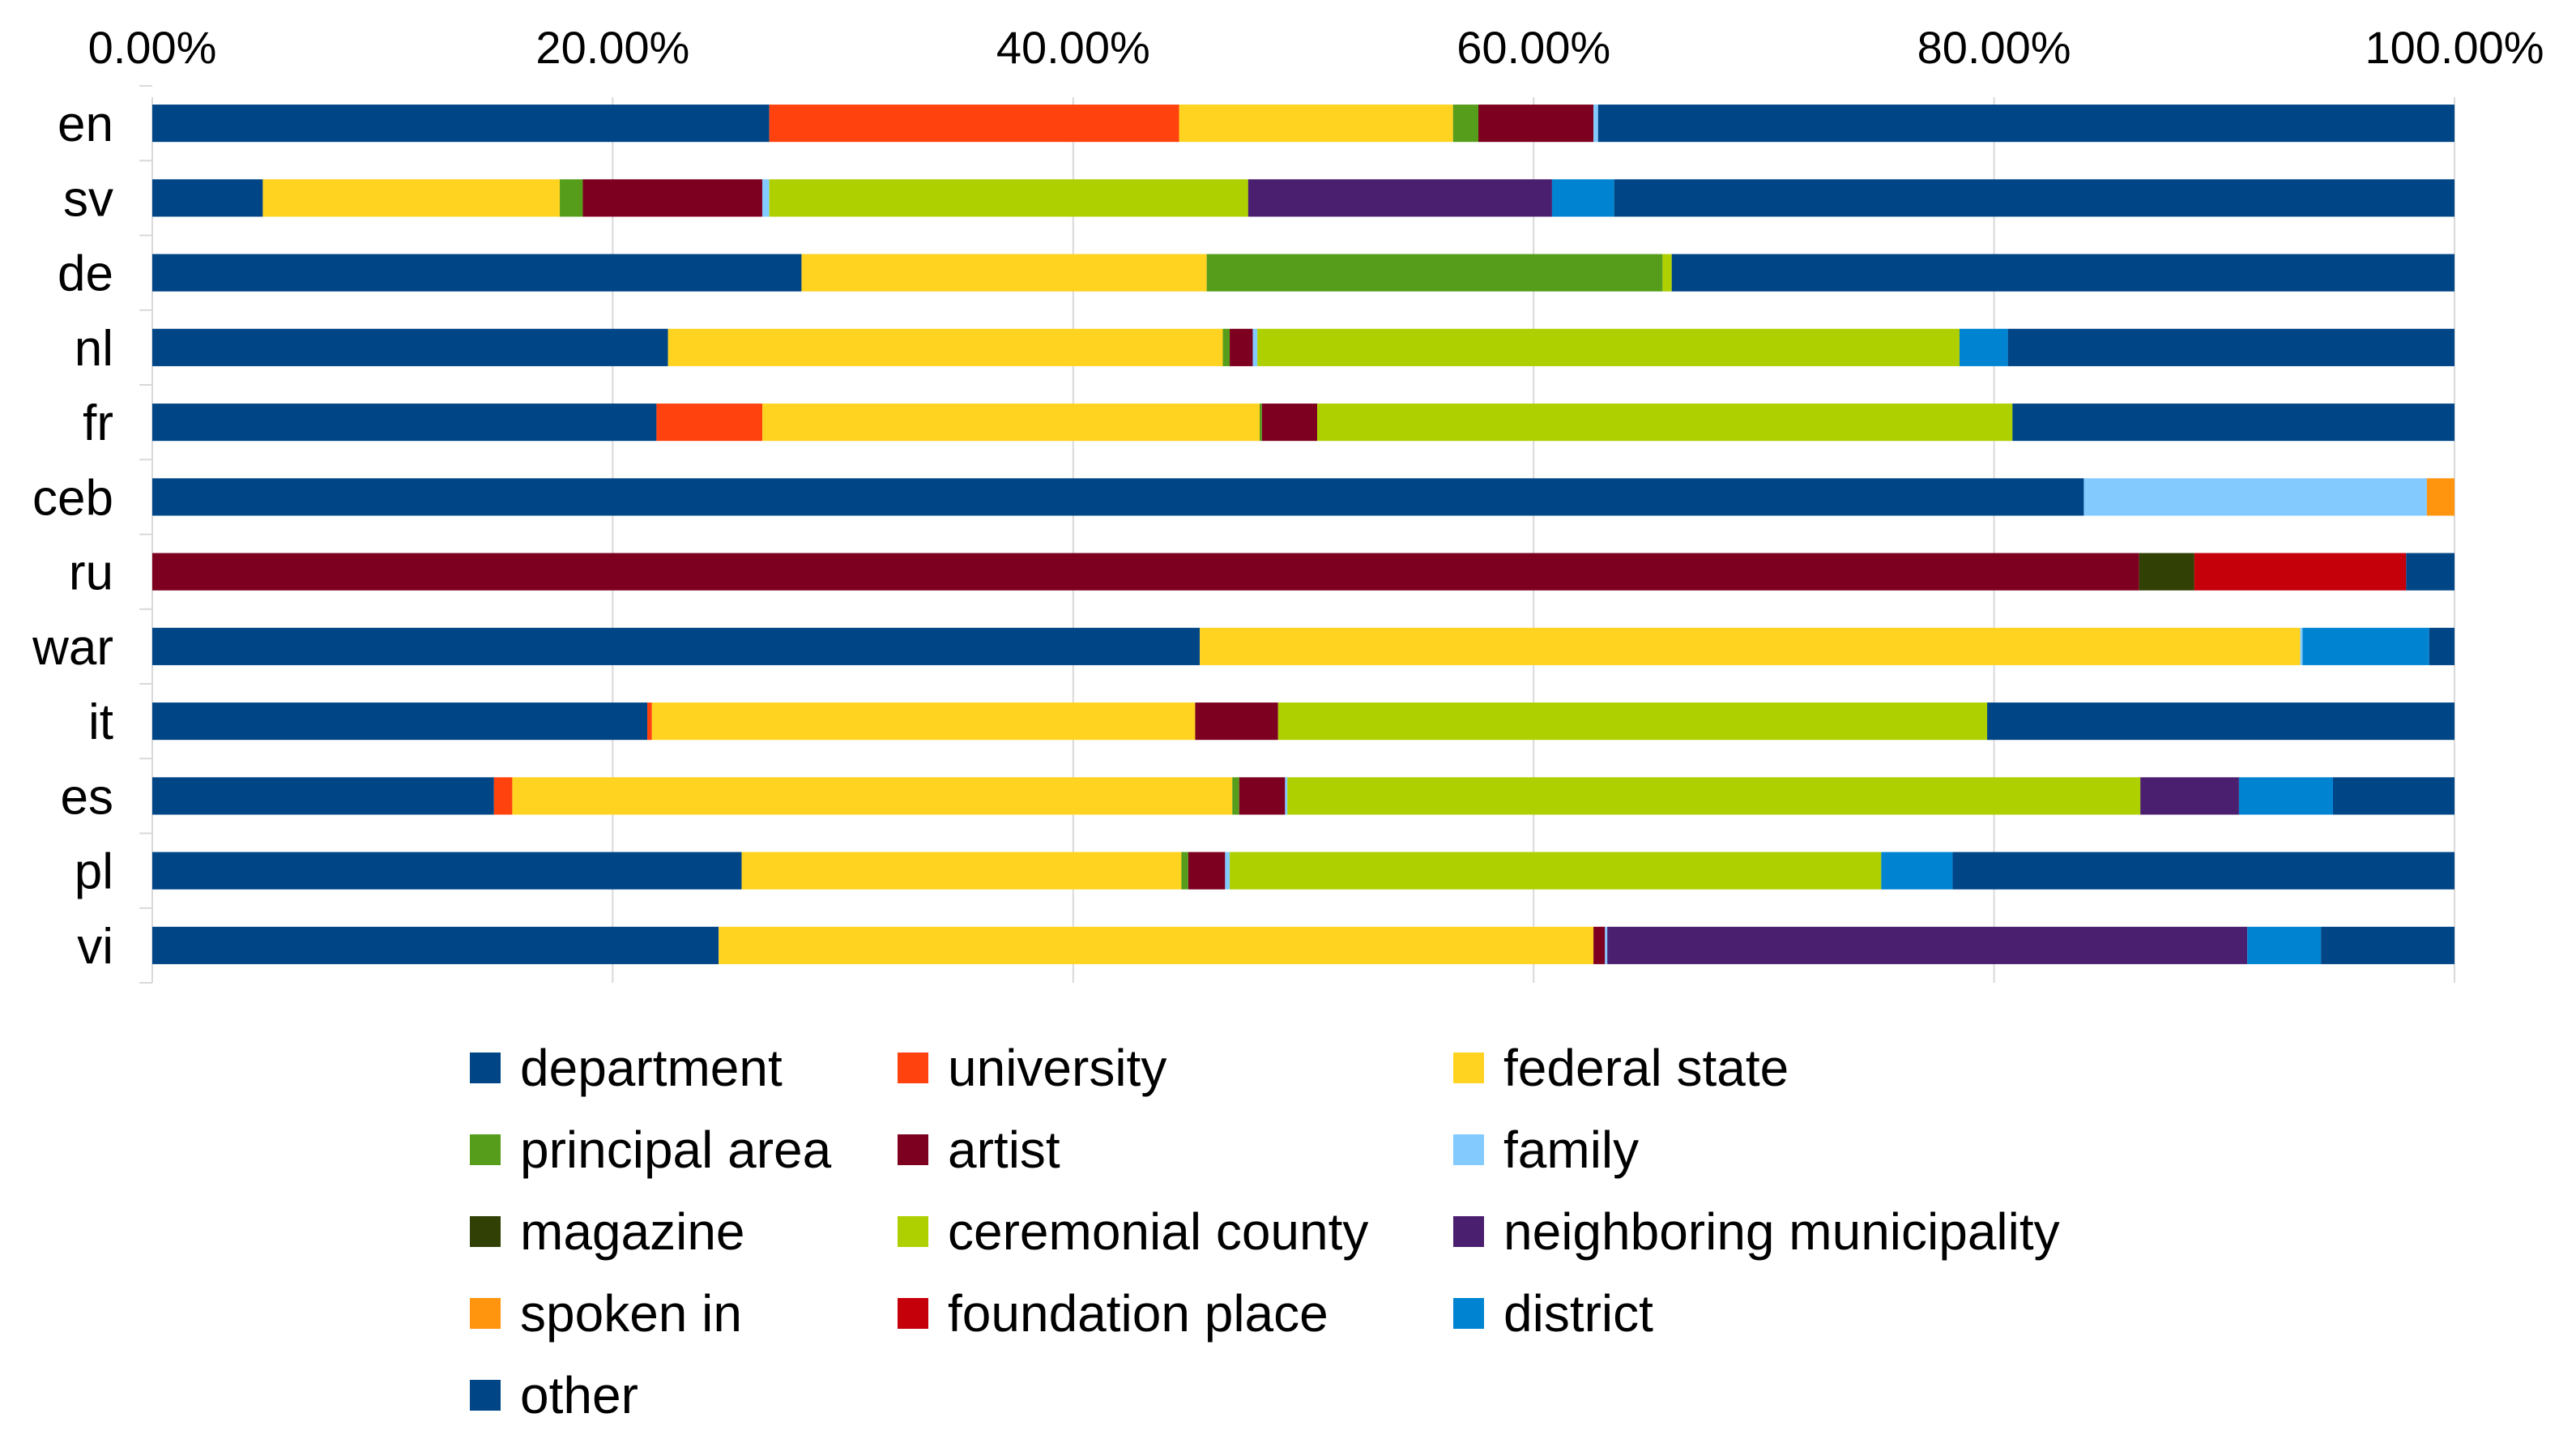 The height and width of the screenshot is (1439, 2576). I want to click on category-label: nl, so click(94, 349).